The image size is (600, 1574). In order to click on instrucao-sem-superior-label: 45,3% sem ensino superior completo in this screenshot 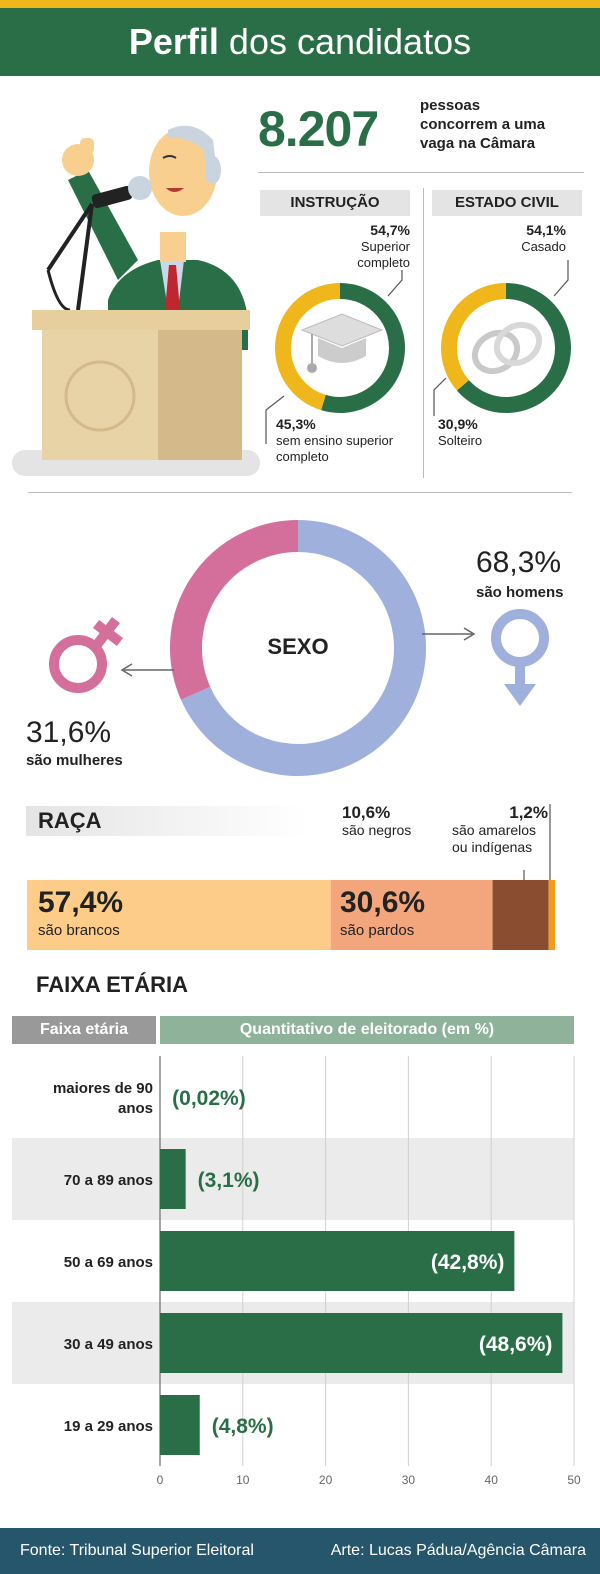, I will do `click(335, 440)`.